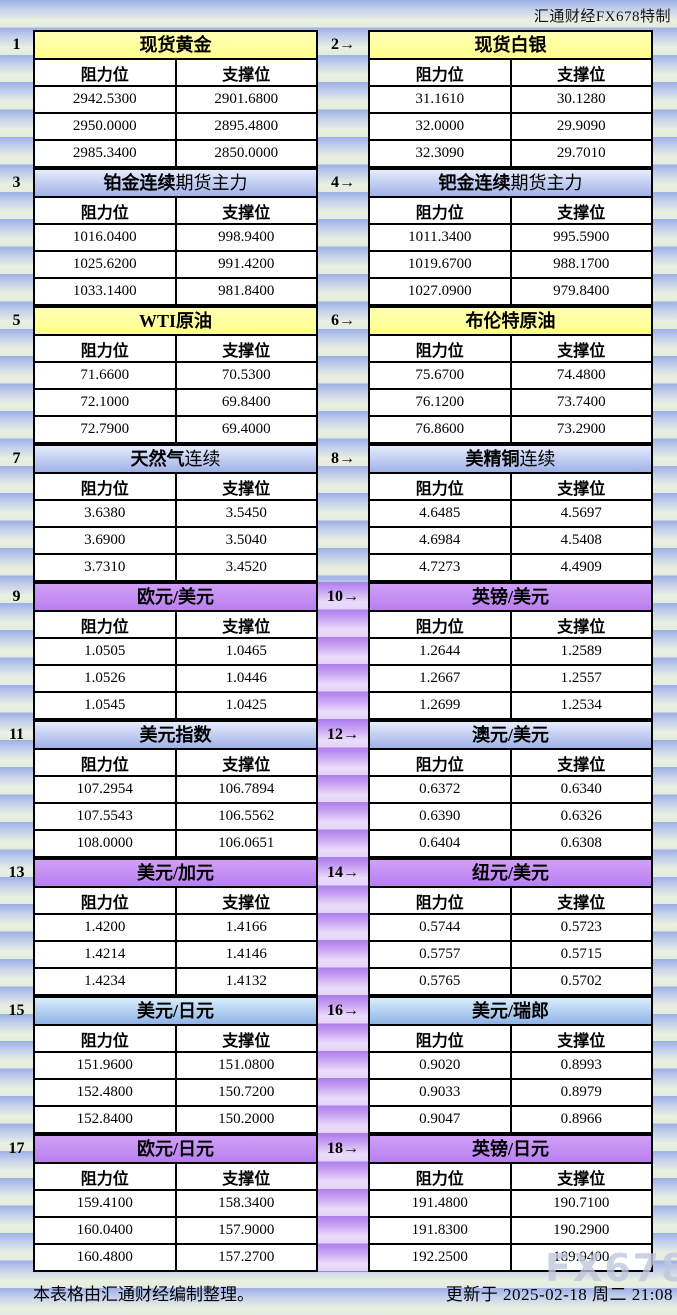  What do you see at coordinates (175, 1257) in the screenshot?
I see `table-row: 160.4800 157.2700` at bounding box center [175, 1257].